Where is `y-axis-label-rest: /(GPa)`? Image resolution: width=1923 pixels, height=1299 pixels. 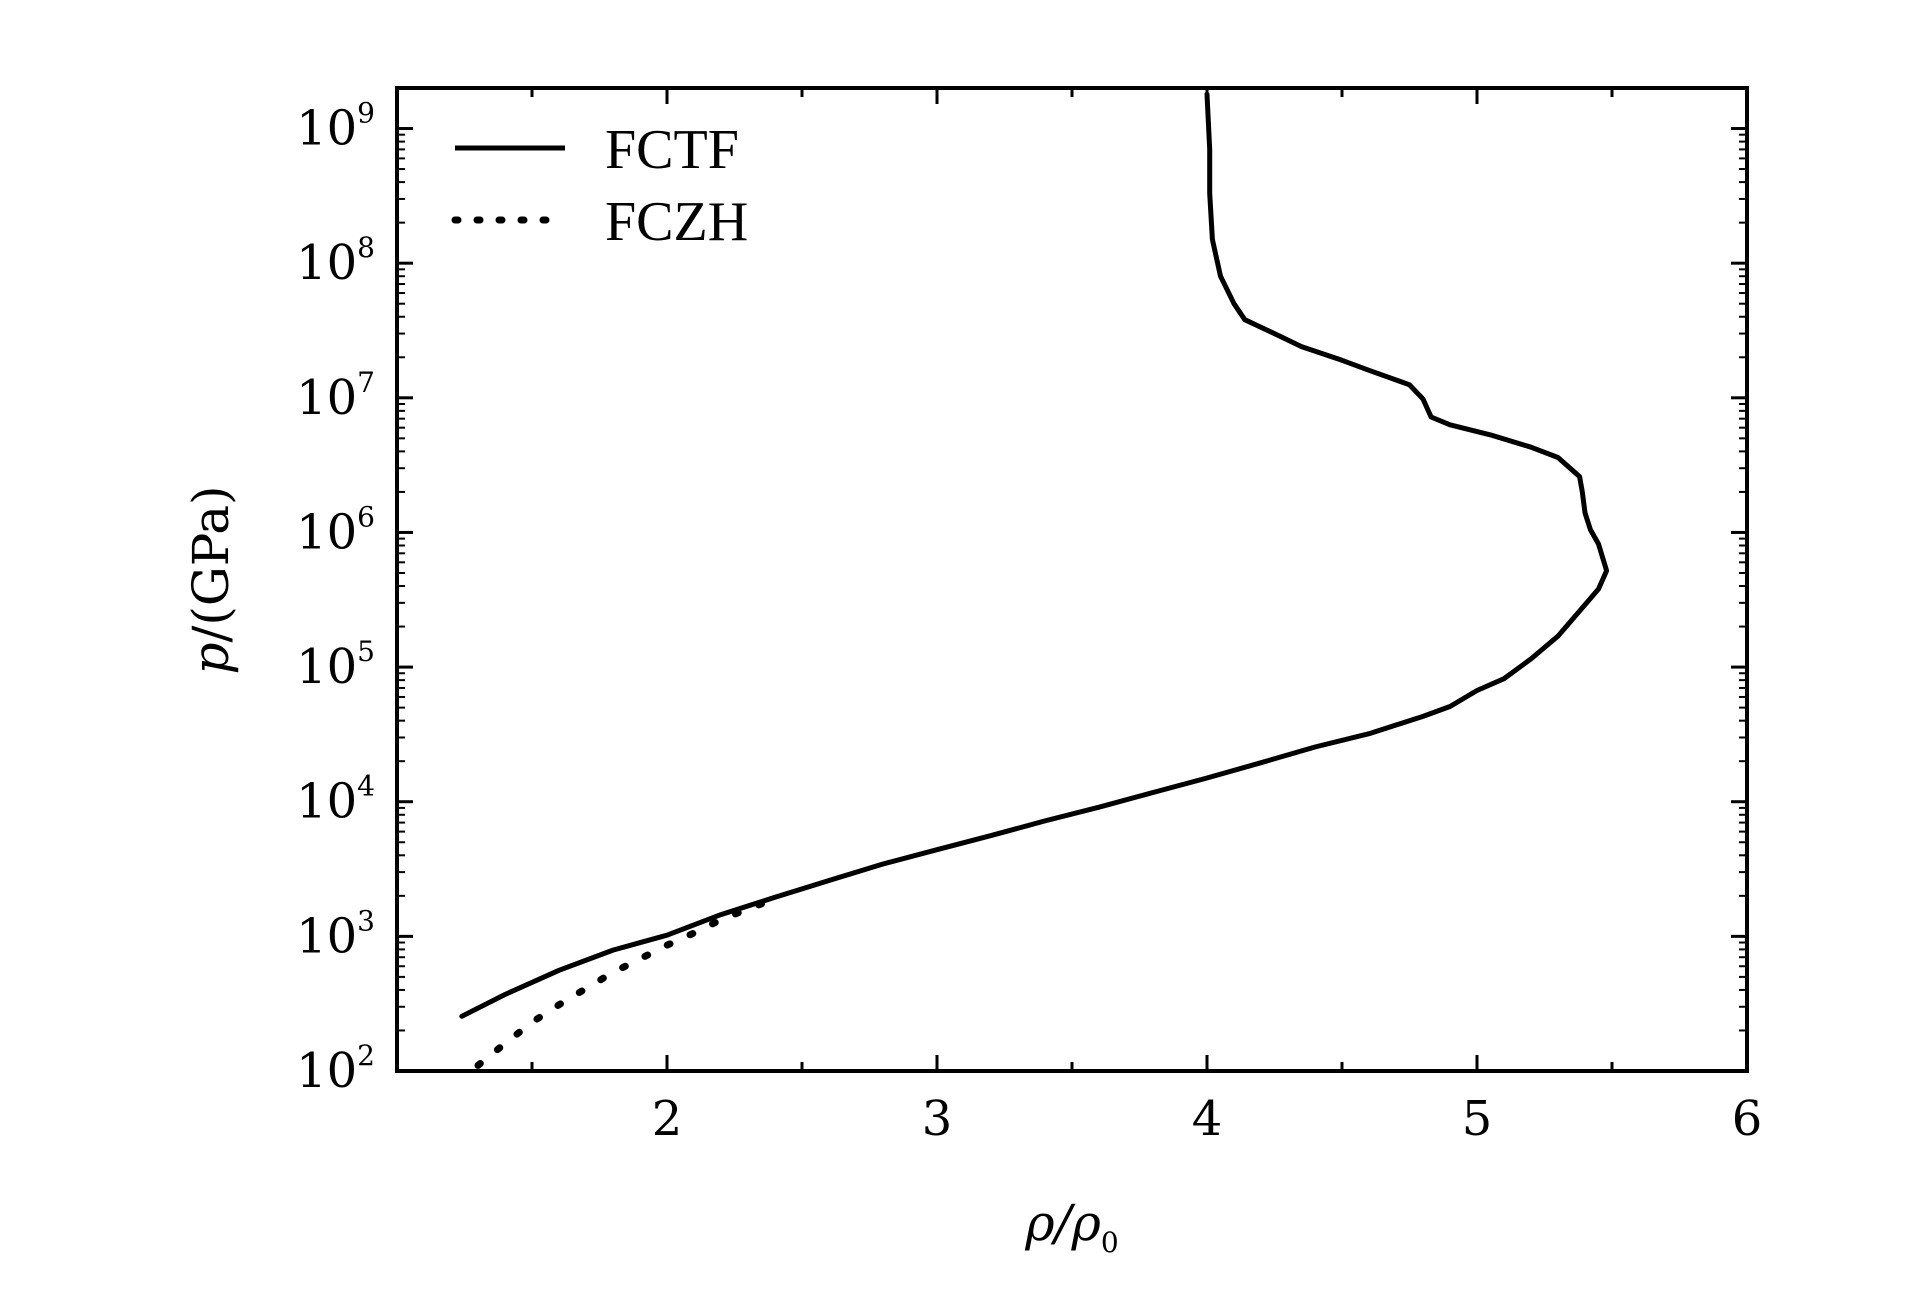 y-axis-label-rest: /(GPa) is located at coordinates (211, 563).